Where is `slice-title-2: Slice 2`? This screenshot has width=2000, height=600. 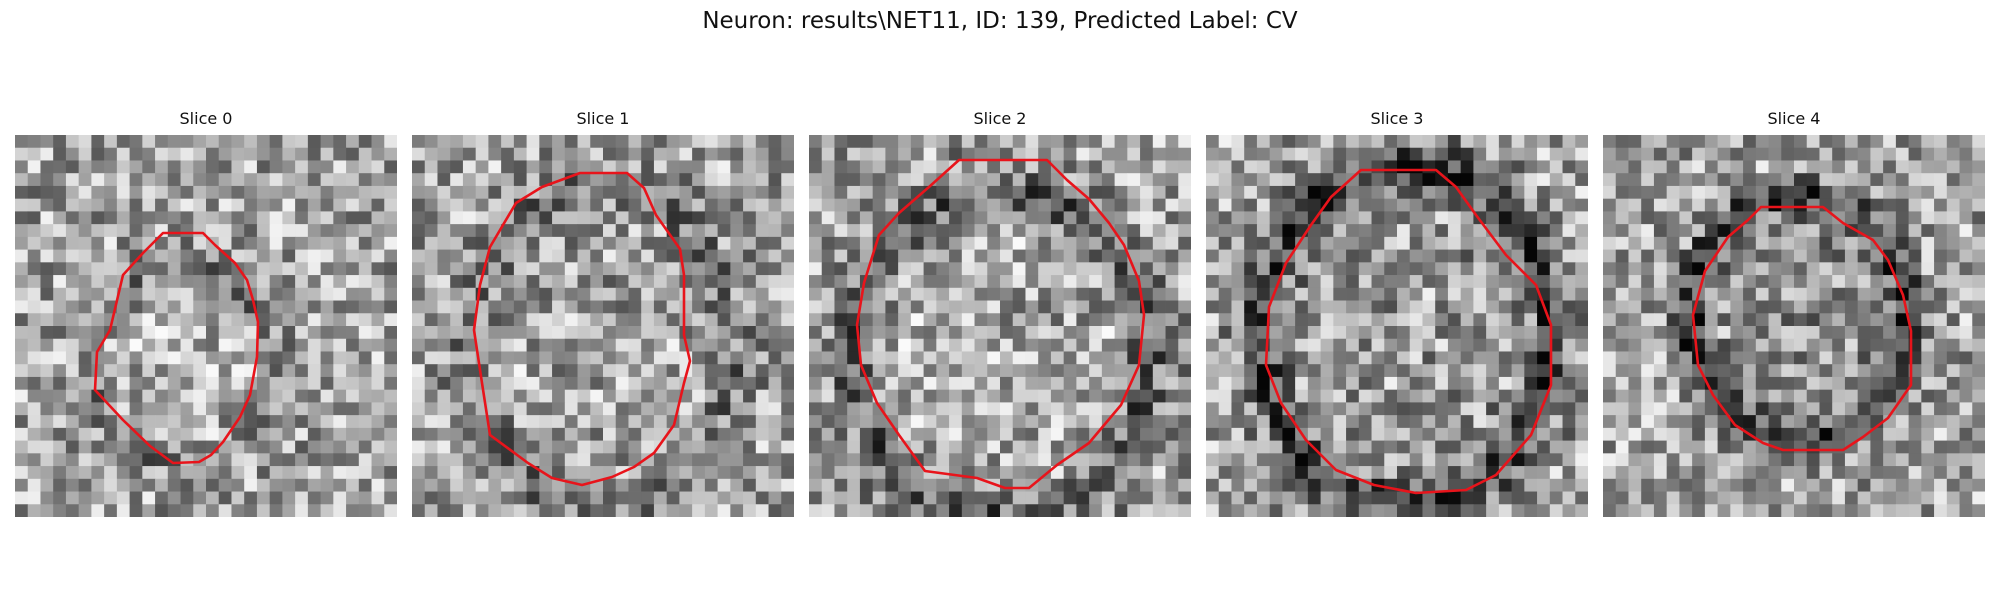 slice-title-2: Slice 2 is located at coordinates (1000, 118).